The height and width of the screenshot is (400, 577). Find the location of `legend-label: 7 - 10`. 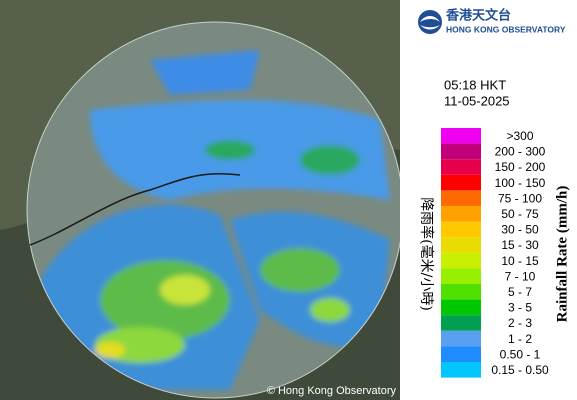

legend-label: 7 - 10 is located at coordinates (520, 276).